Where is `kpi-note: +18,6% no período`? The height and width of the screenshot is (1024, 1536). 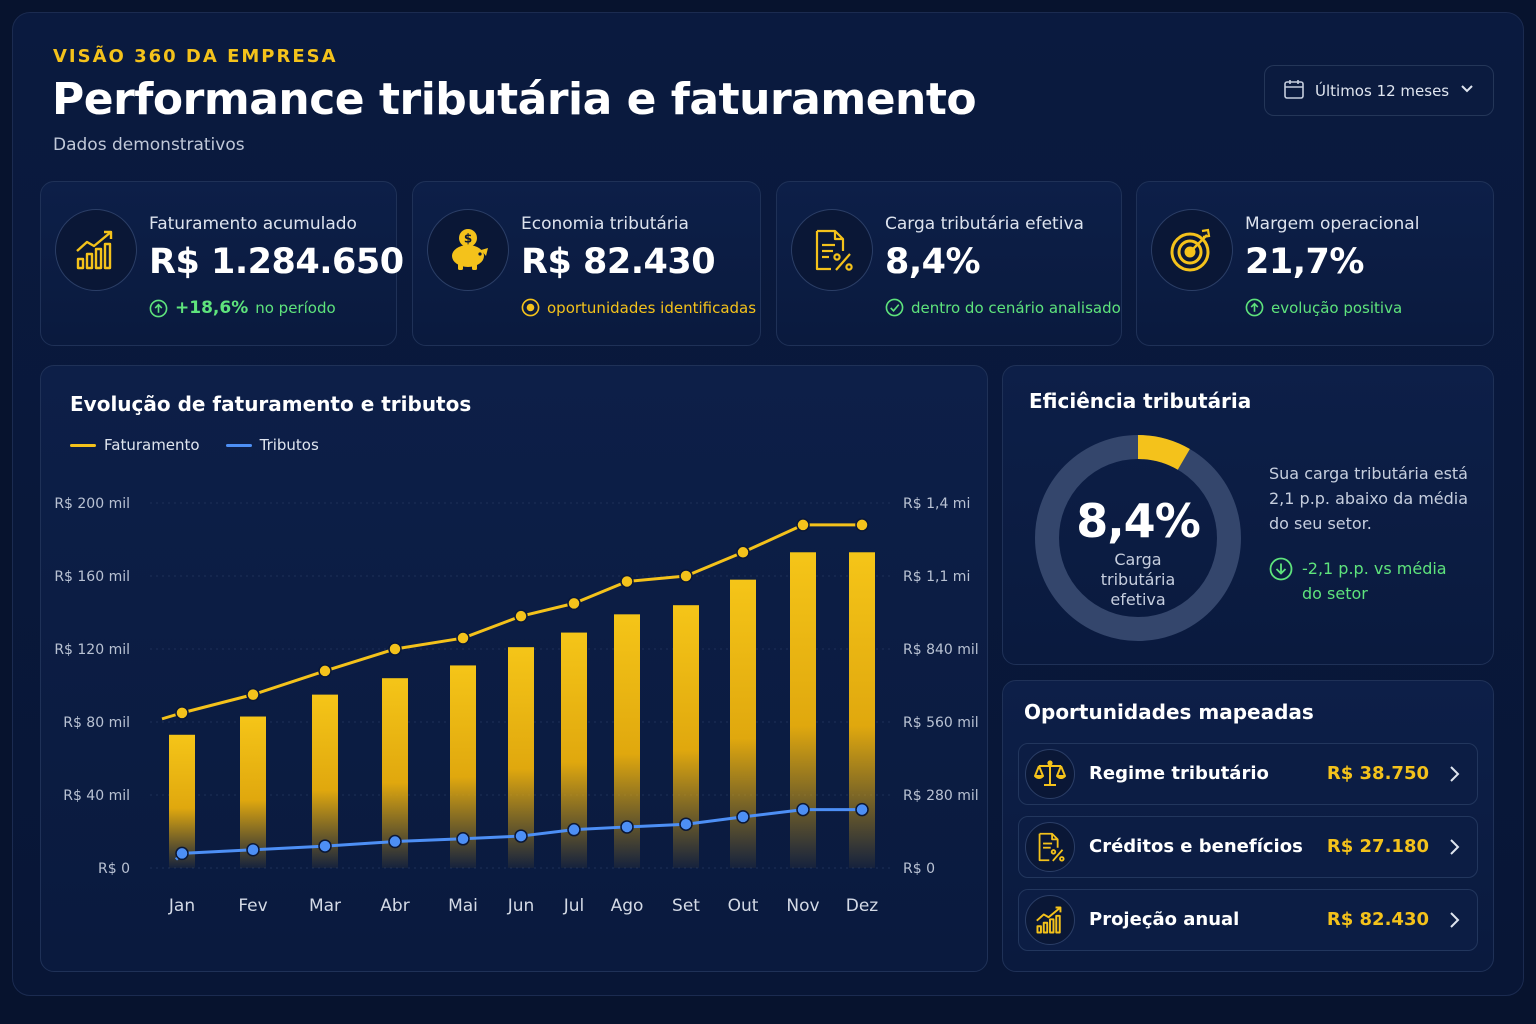
kpi-note: +18,6% no período is located at coordinates (242, 308).